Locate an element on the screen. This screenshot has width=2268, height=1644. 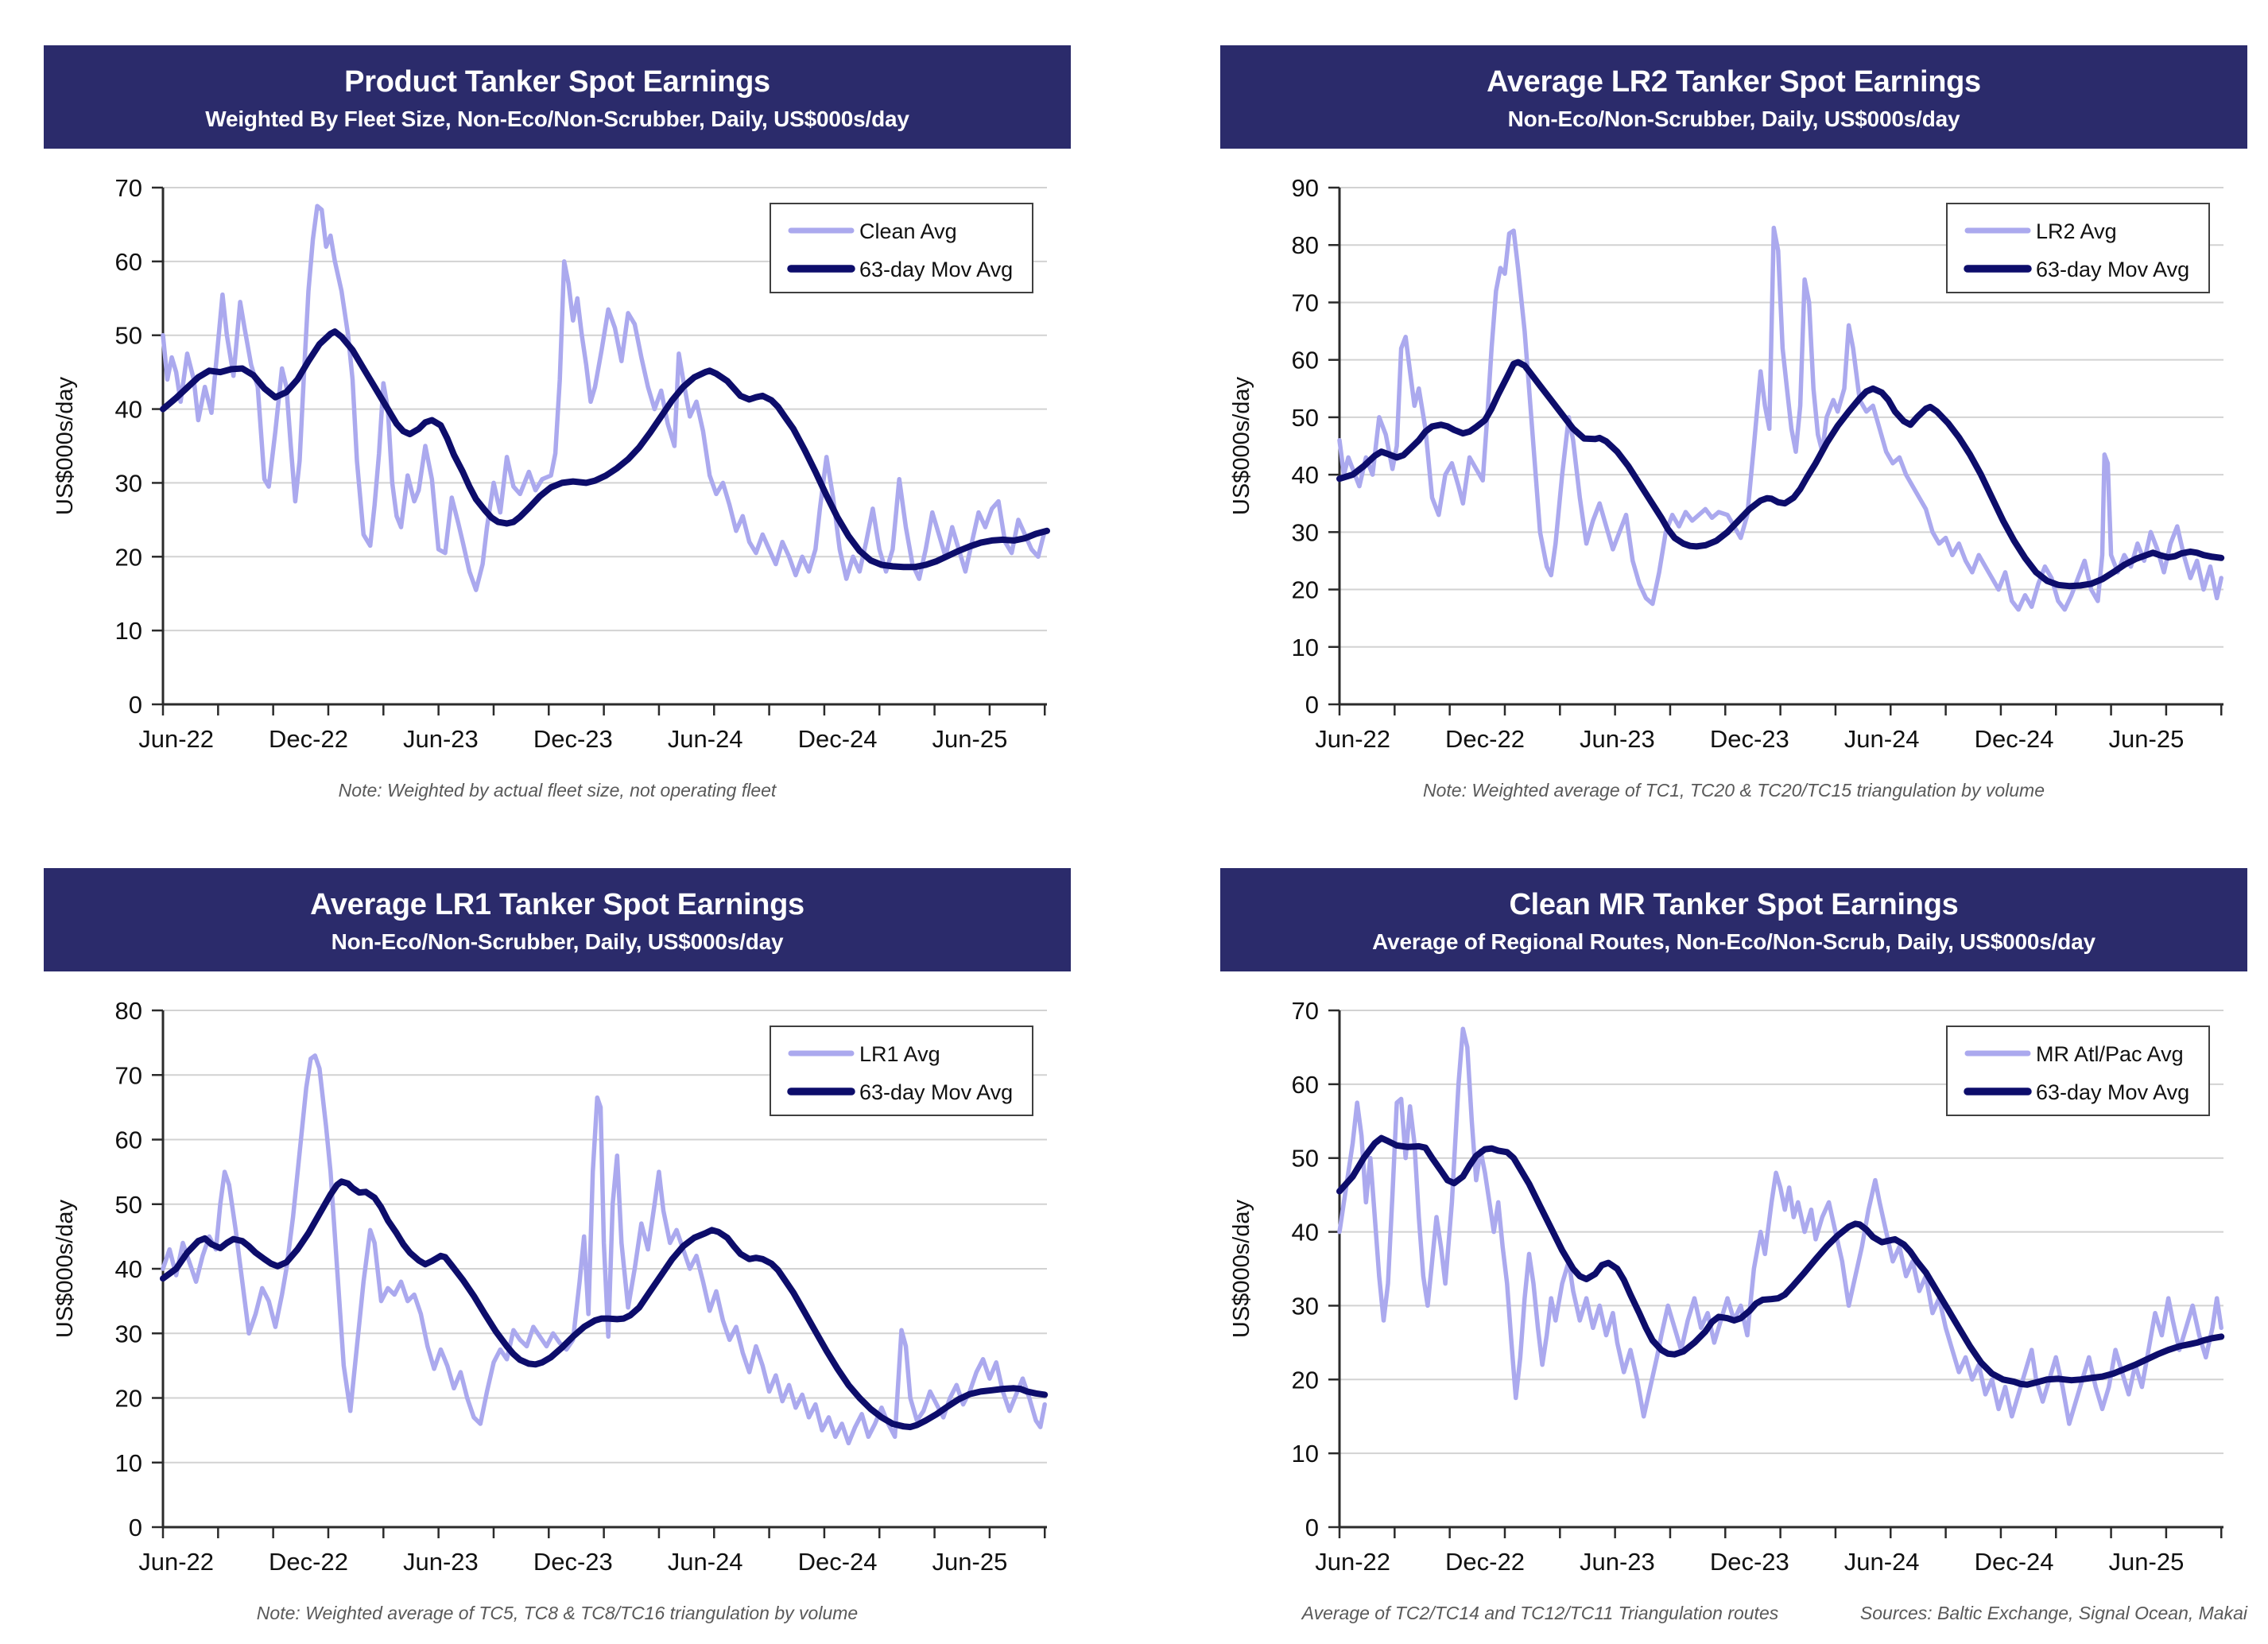
chart-subtitle: Non-Eco/Non-Scrubber, Daily, US$000s/day is located at coordinates (557, 941).